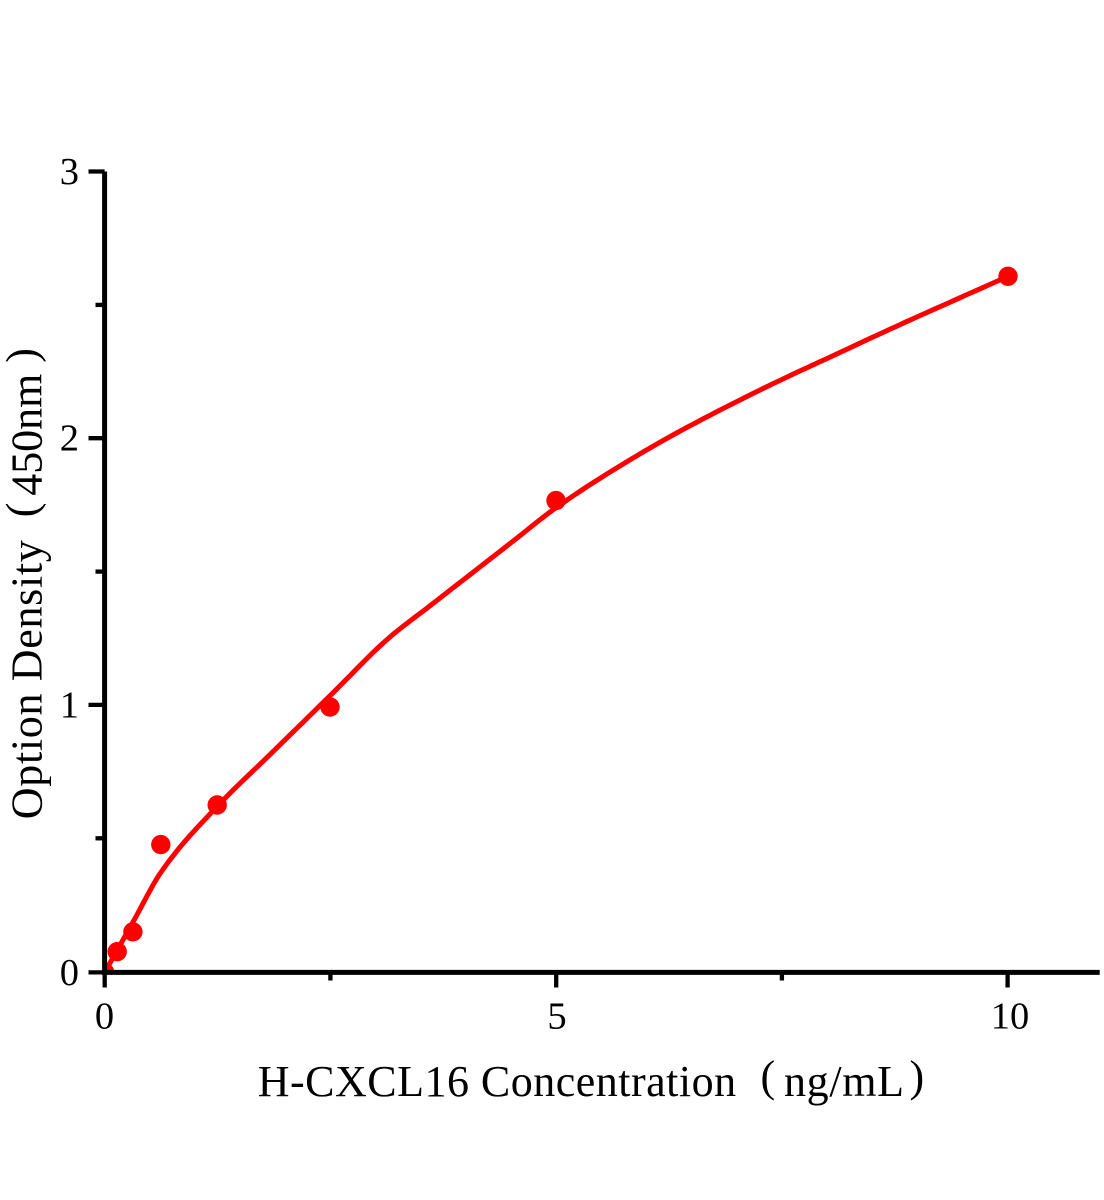 The height and width of the screenshot is (1200, 1104). Describe the element at coordinates (69, 172) in the screenshot. I see `svg-text: 3` at that location.